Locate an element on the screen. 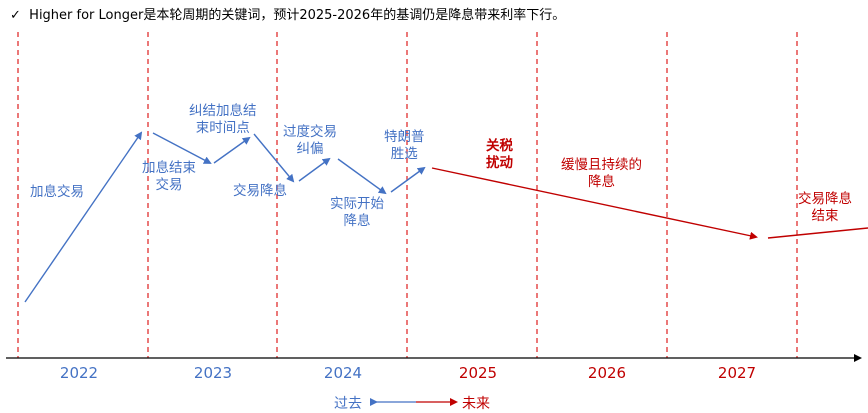 The width and height of the screenshot is (868, 413). label-tariff-disturb: 关税 扰动 is located at coordinates (499, 154).